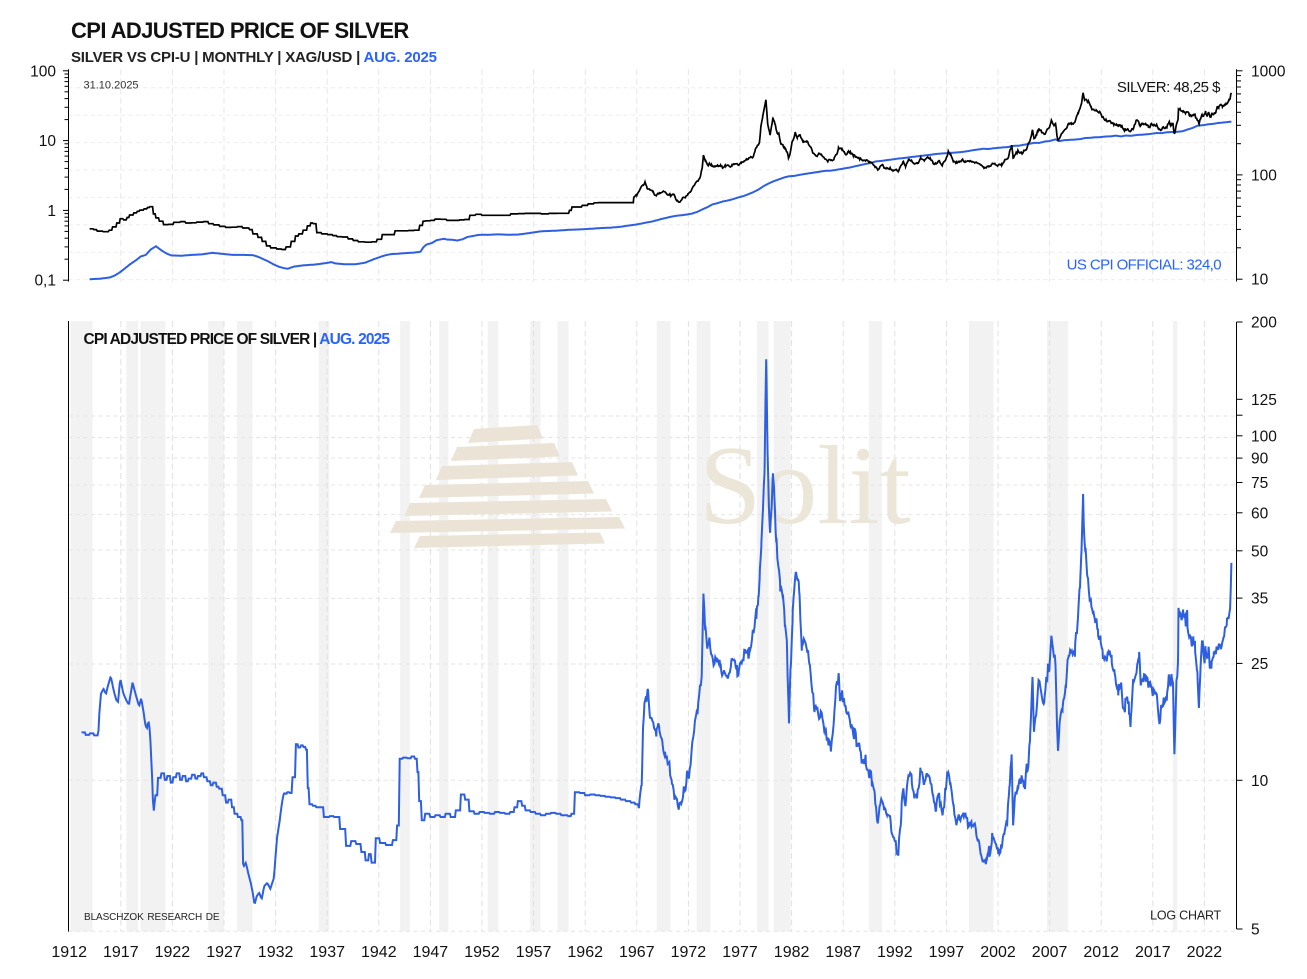  I want to click on svg-text: 90, so click(1260, 459).